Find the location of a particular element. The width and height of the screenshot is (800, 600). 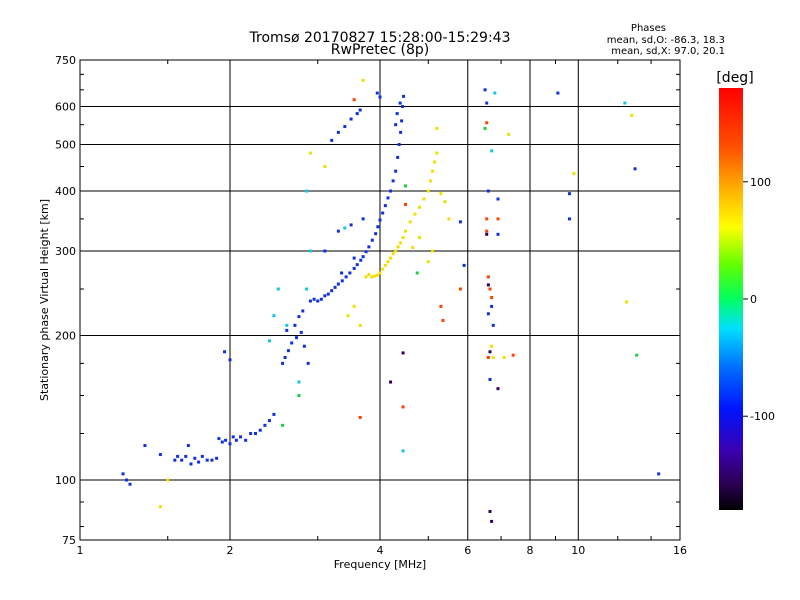

x-axis-label: Frequency [MHz] is located at coordinates (380, 564).